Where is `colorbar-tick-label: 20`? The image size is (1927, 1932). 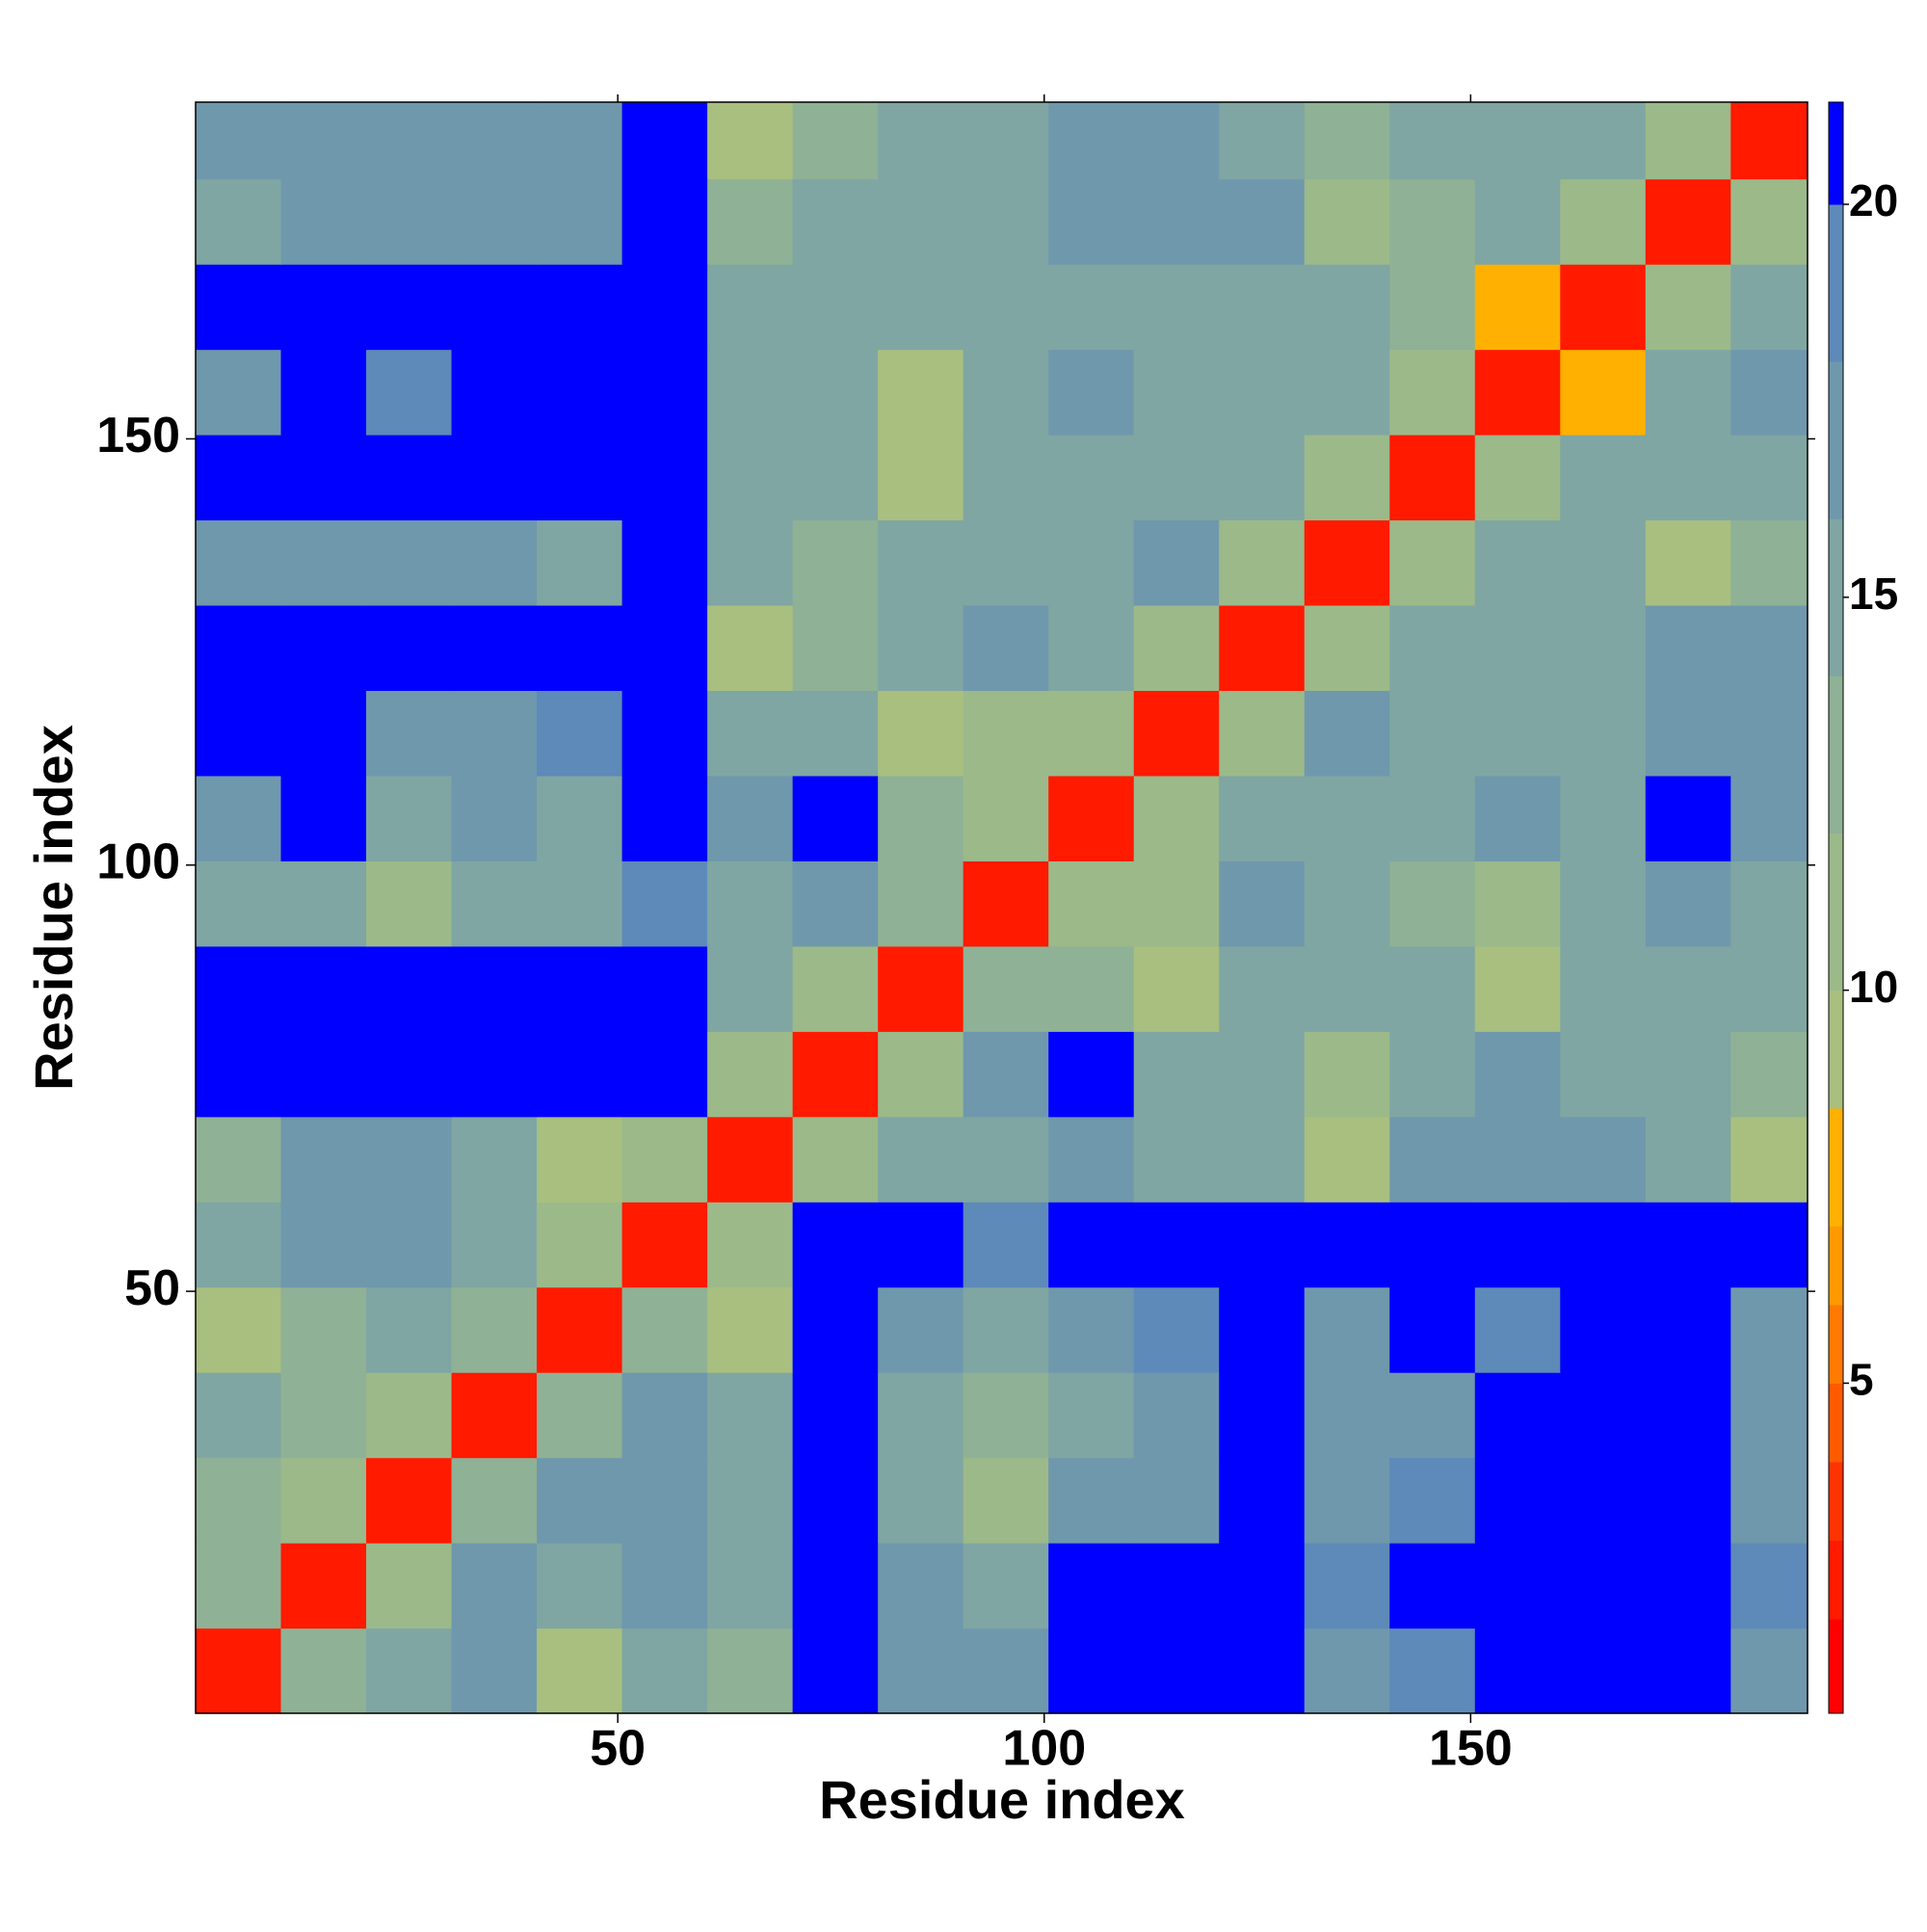 colorbar-tick-label: 20 is located at coordinates (1873, 200).